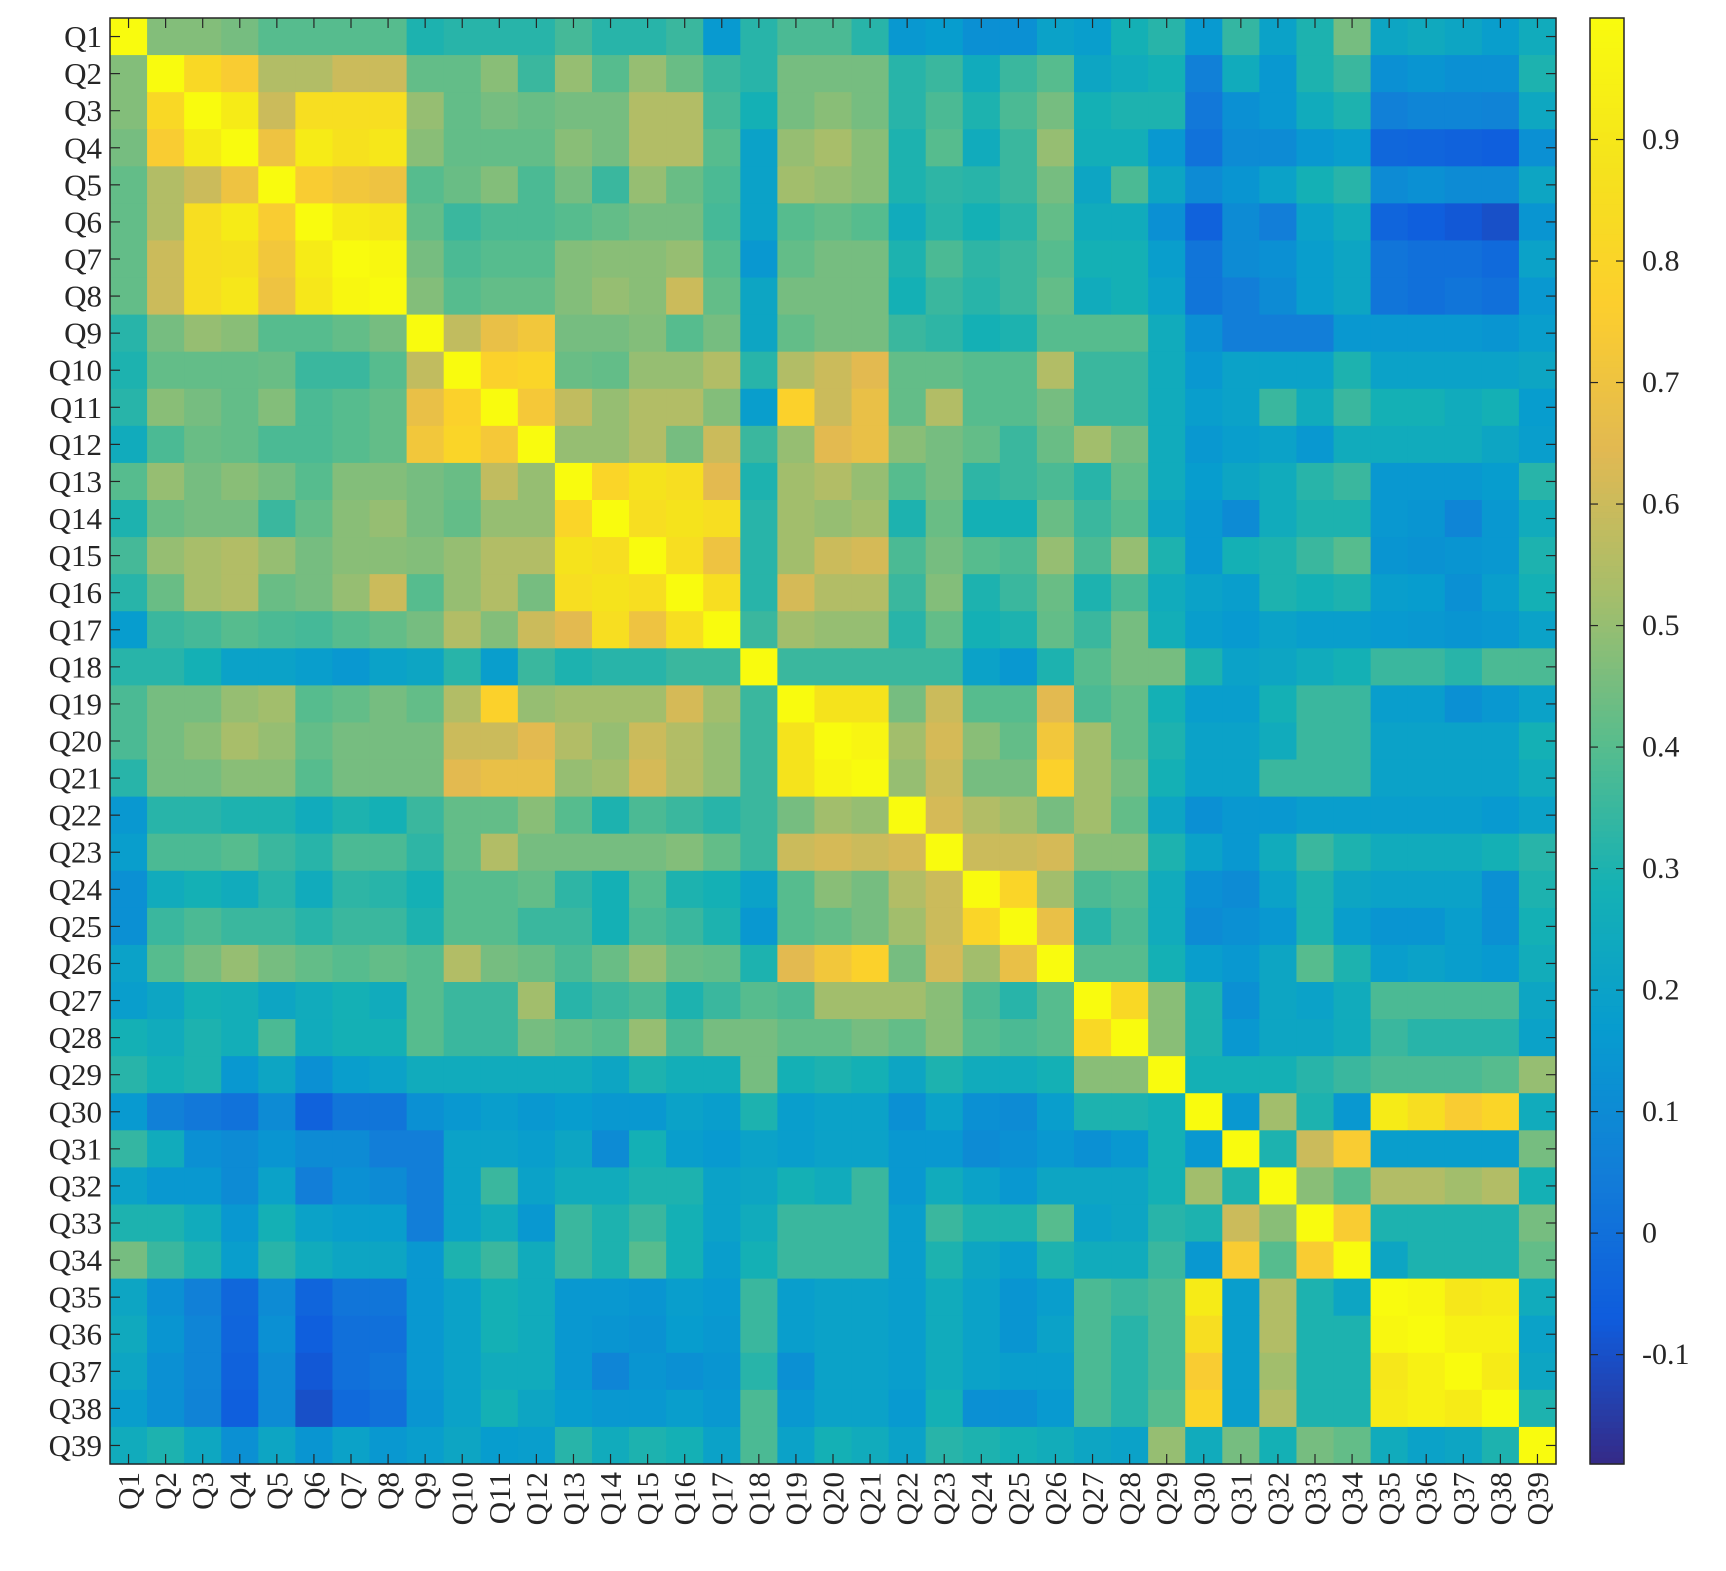 Image resolution: width=1726 pixels, height=1571 pixels. I want to click on x-tick-label: Q14, so click(610, 1499).